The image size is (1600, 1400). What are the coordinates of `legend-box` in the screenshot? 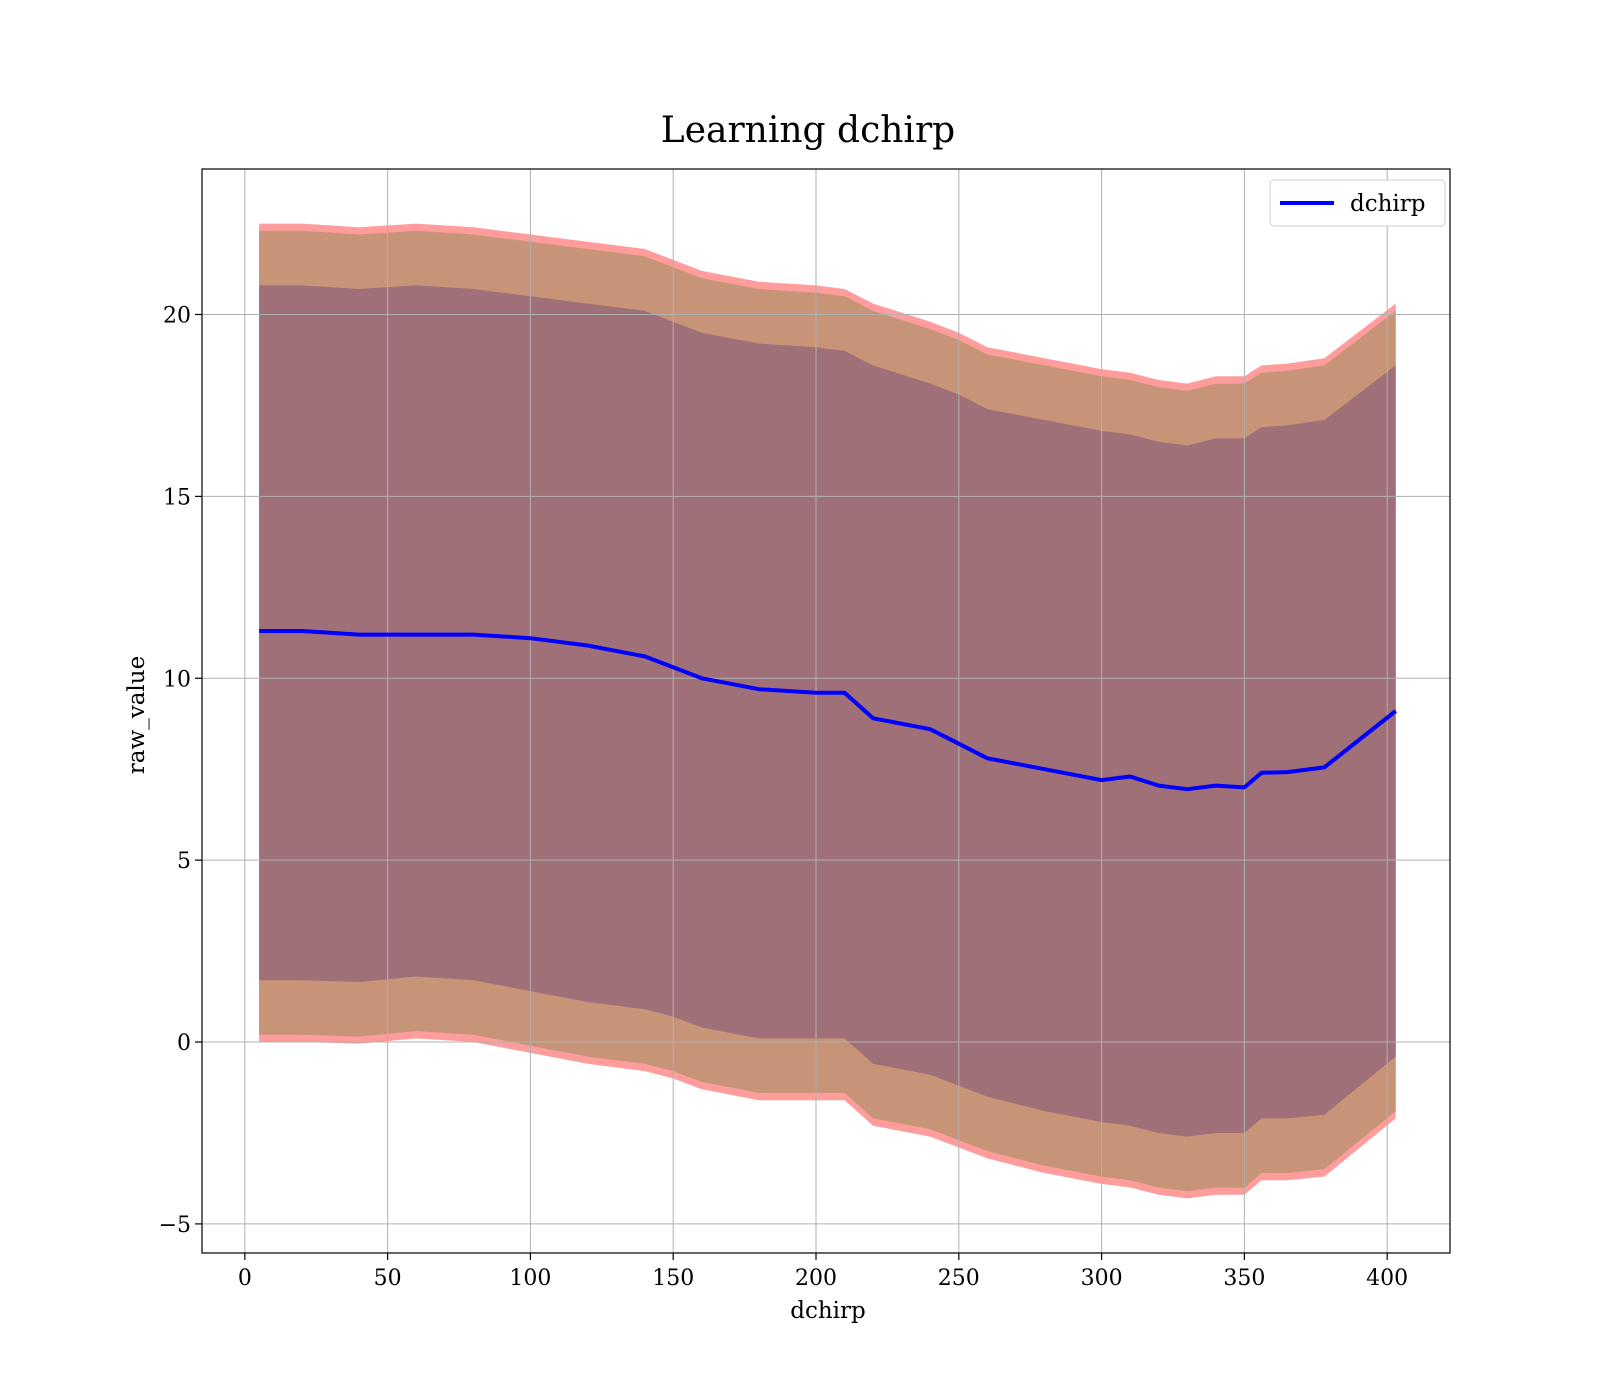 It's located at (1357, 203).